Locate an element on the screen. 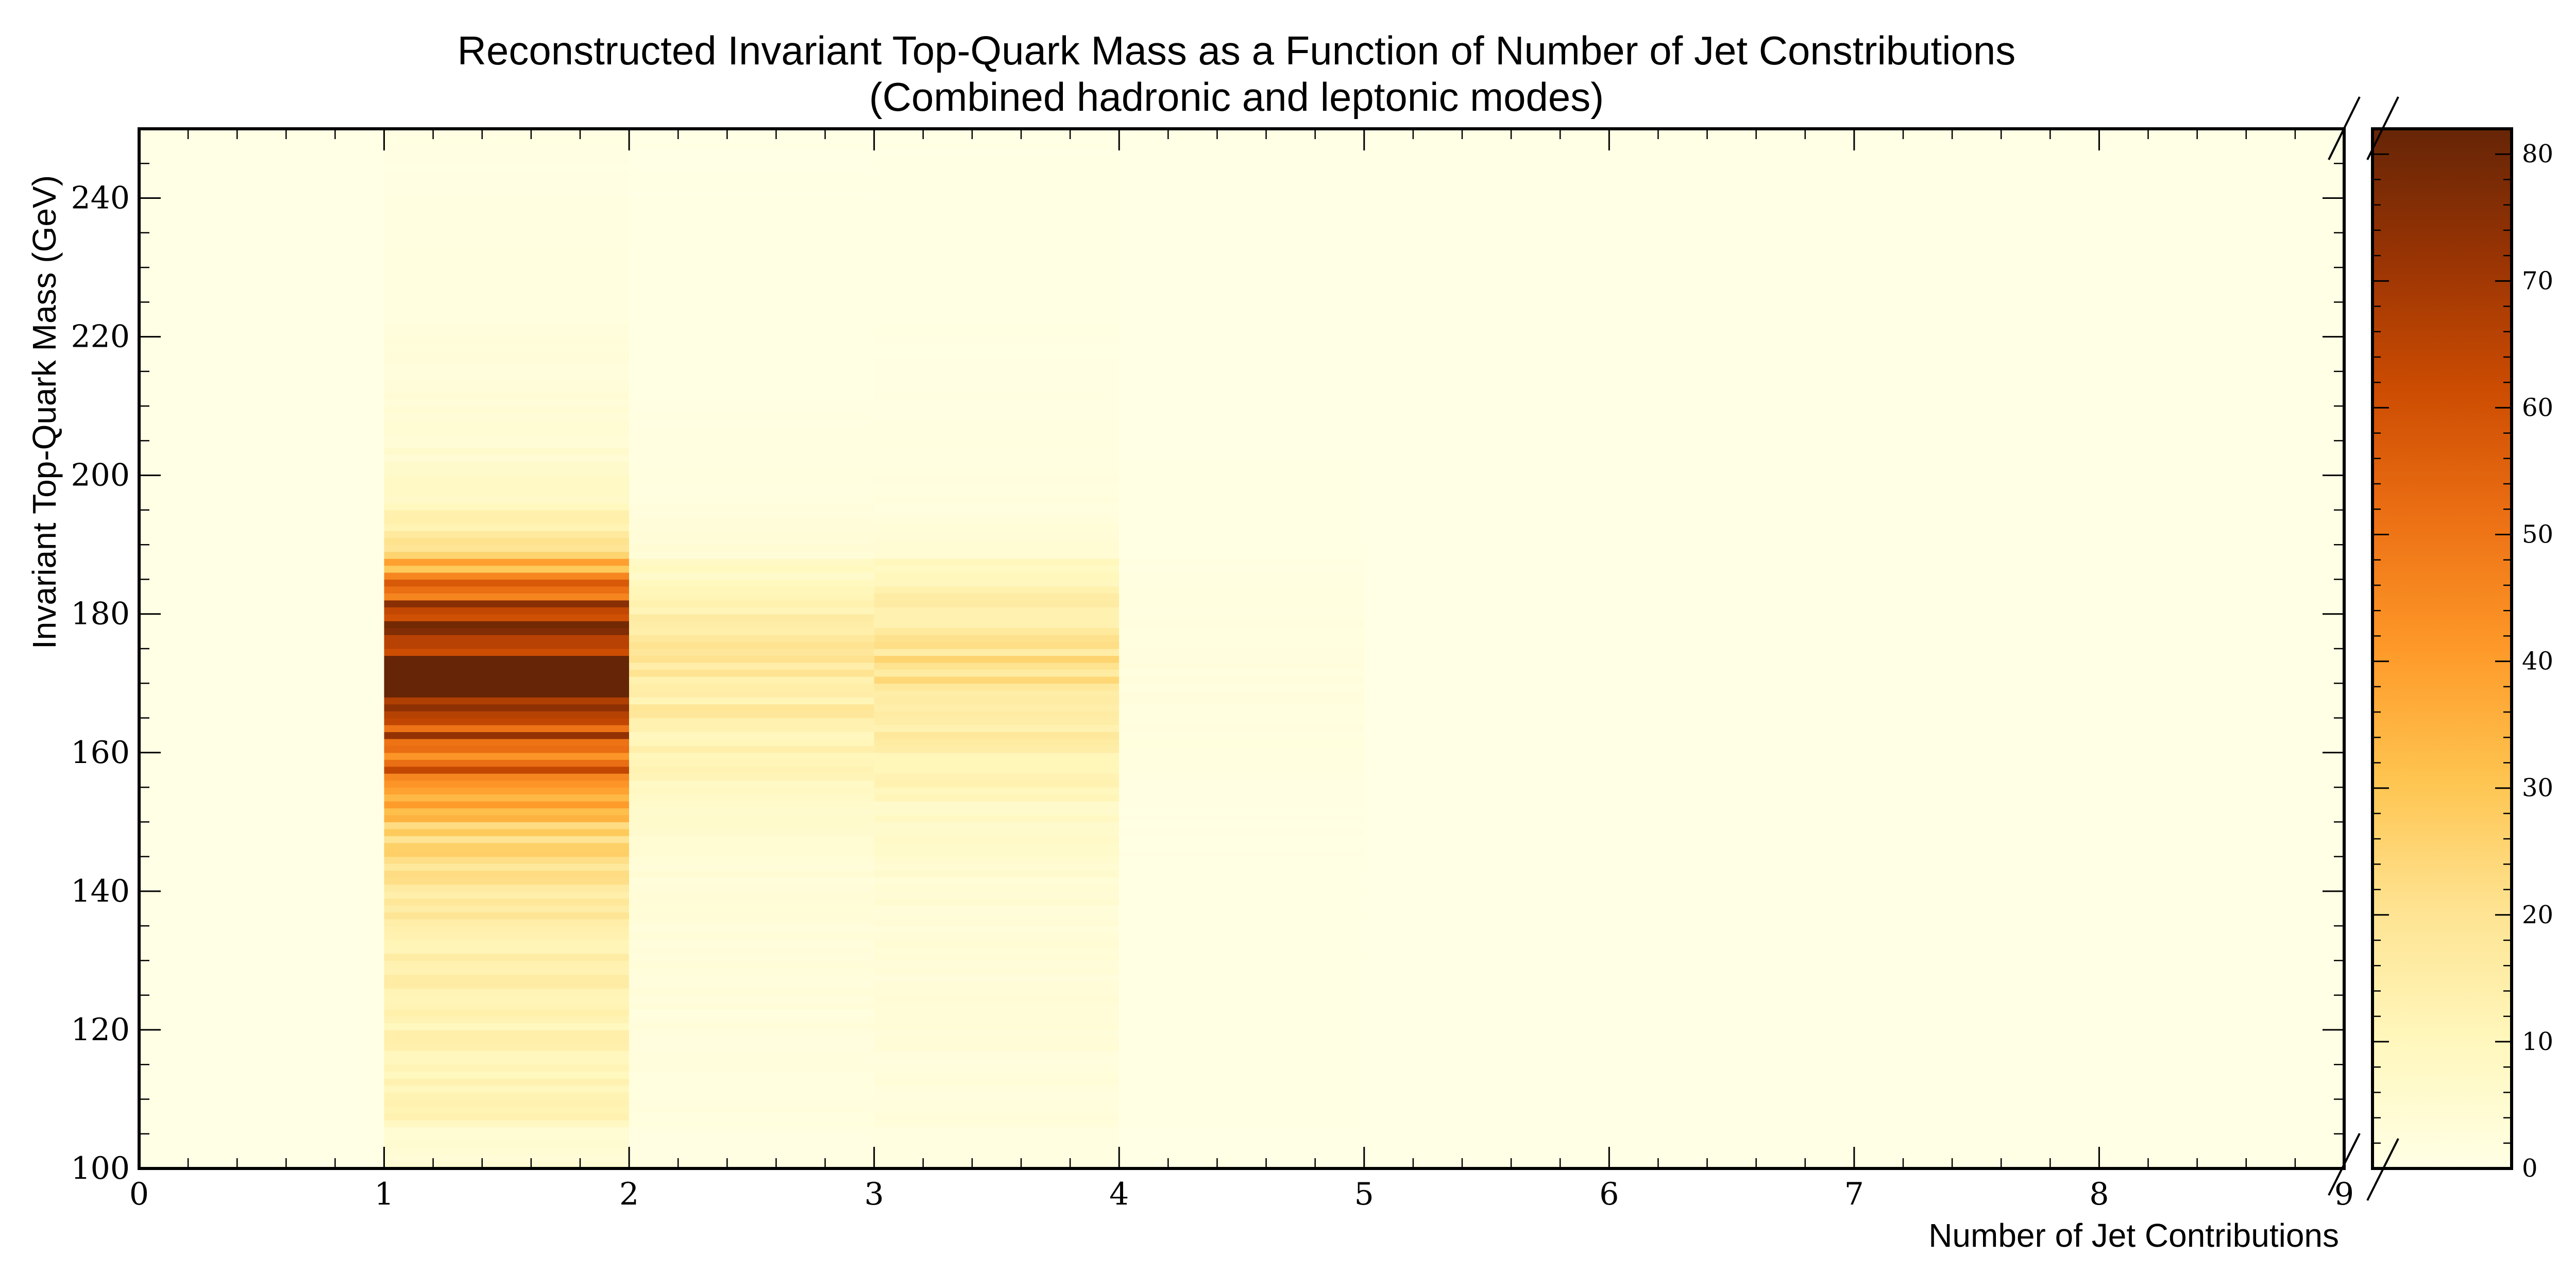 This screenshot has height=1288, width=2576. colorbar-tick-label: 30 is located at coordinates (2537, 788).